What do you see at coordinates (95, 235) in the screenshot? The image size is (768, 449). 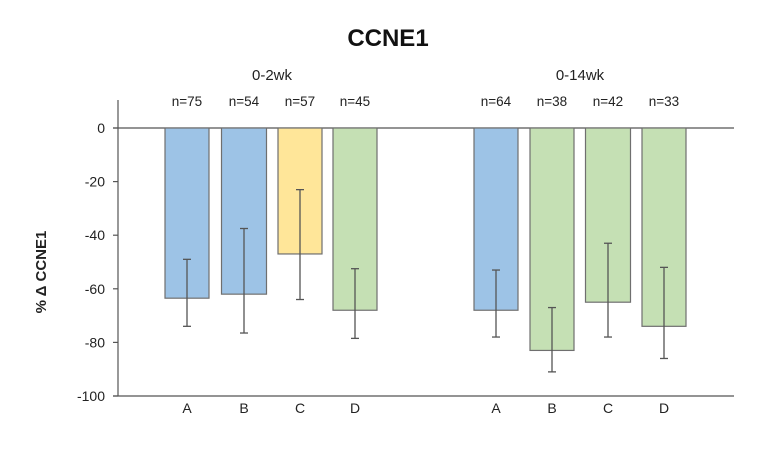 I see `y-tick-label: -40` at bounding box center [95, 235].